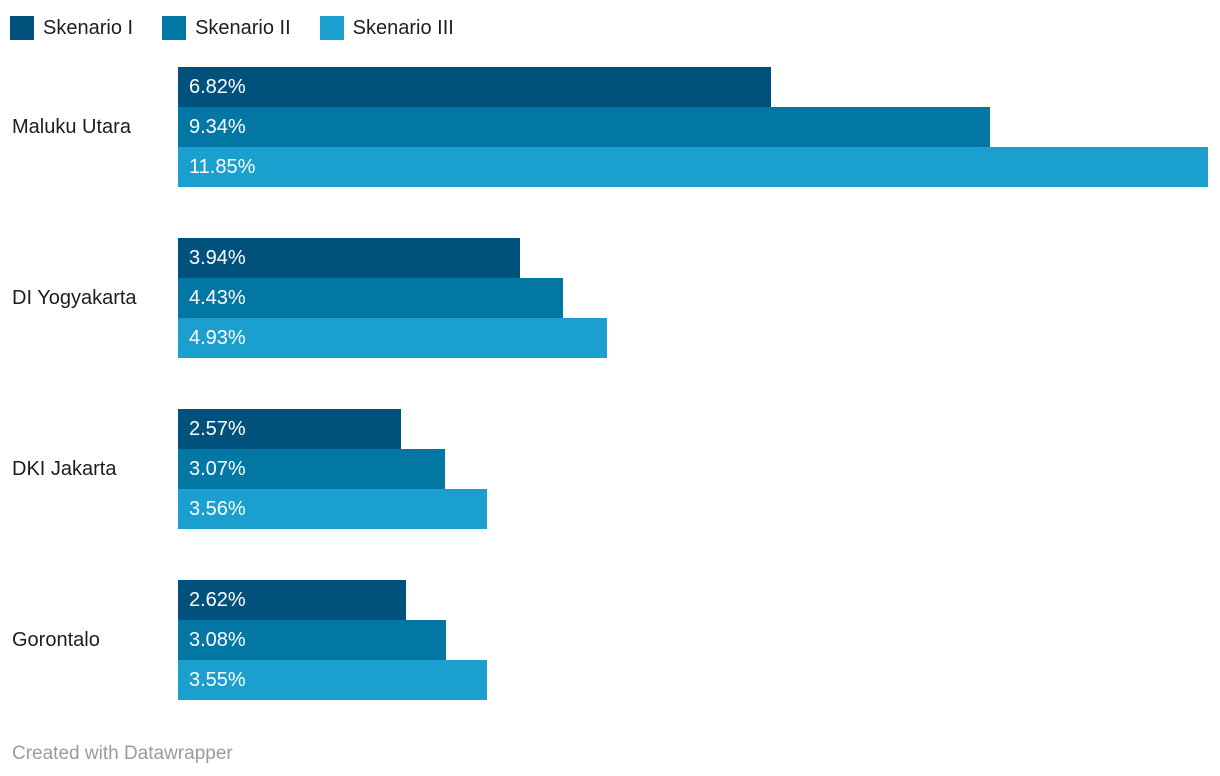 The image size is (1220, 776). I want to click on legend-label: Skenario I, so click(88, 28).